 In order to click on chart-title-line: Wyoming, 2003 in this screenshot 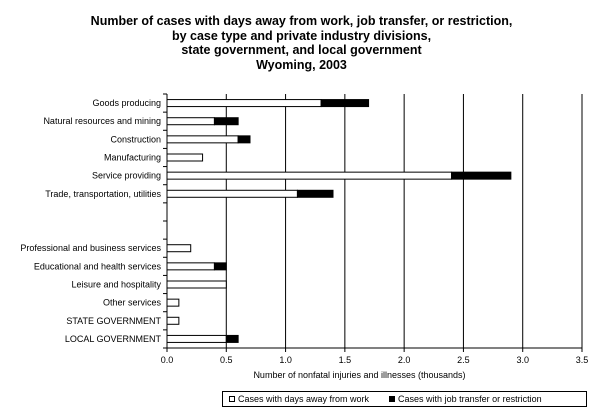, I will do `click(301, 64)`.